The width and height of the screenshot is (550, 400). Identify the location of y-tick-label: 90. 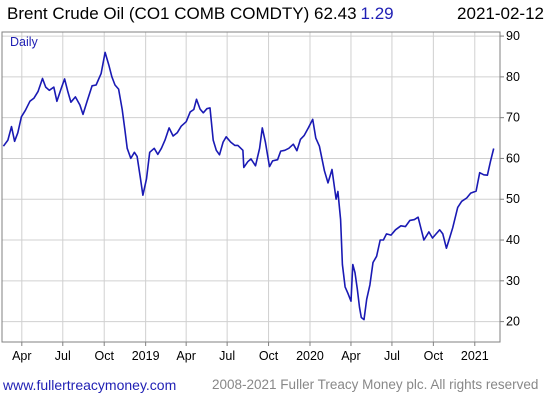
(513, 36).